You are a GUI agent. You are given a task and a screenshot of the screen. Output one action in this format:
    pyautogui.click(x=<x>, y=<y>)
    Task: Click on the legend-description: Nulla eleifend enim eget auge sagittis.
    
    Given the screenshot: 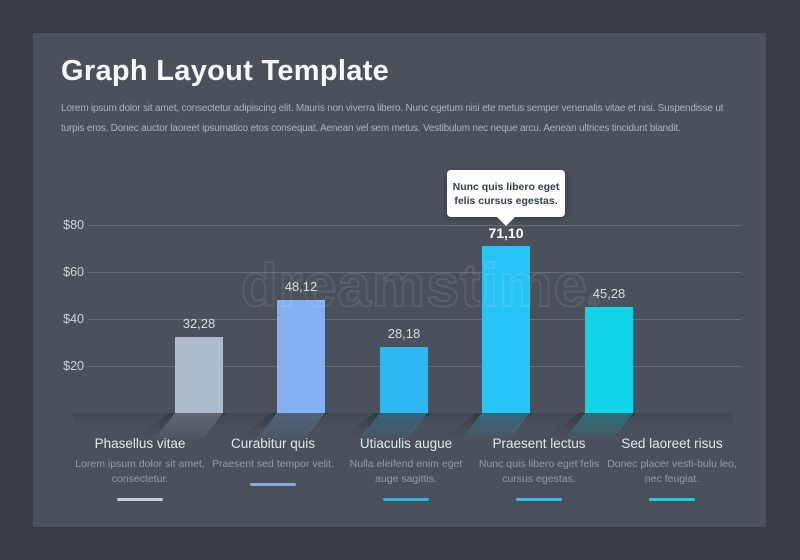 What is the action you would take?
    pyautogui.click(x=406, y=471)
    